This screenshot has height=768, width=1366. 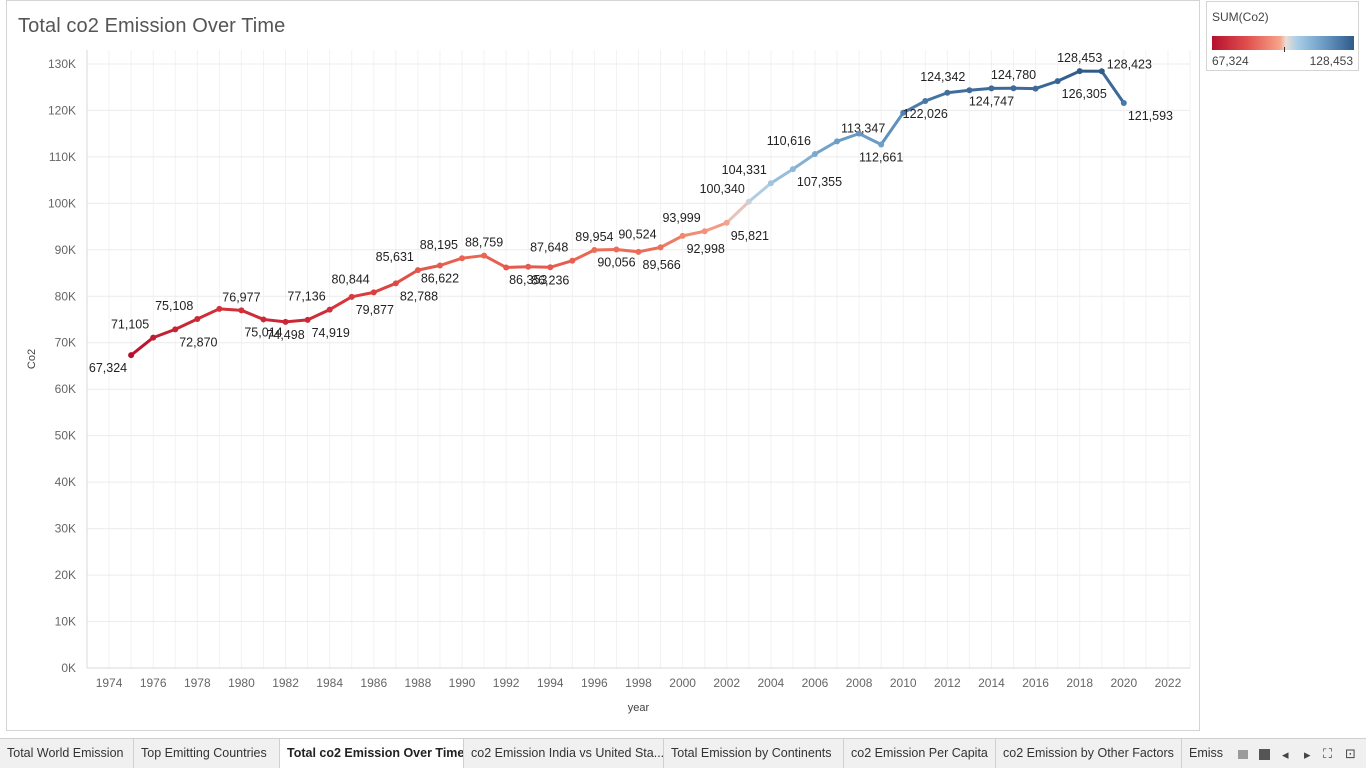 What do you see at coordinates (1243, 754) in the screenshot?
I see `show-sheets-grid-icon` at bounding box center [1243, 754].